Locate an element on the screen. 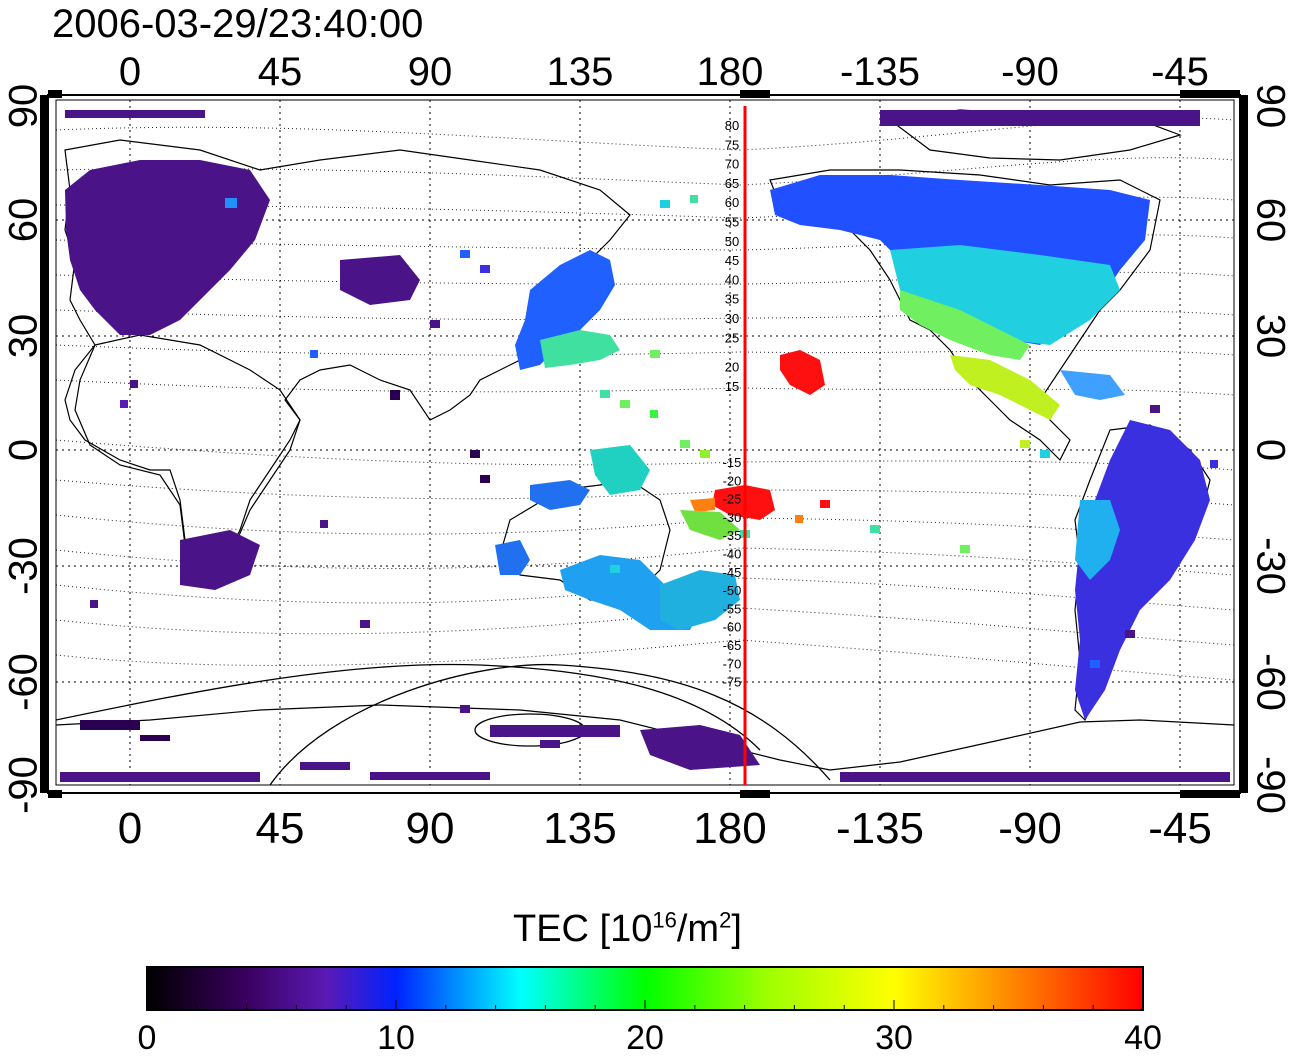  bottom-lon-label: 45 is located at coordinates (280, 828).